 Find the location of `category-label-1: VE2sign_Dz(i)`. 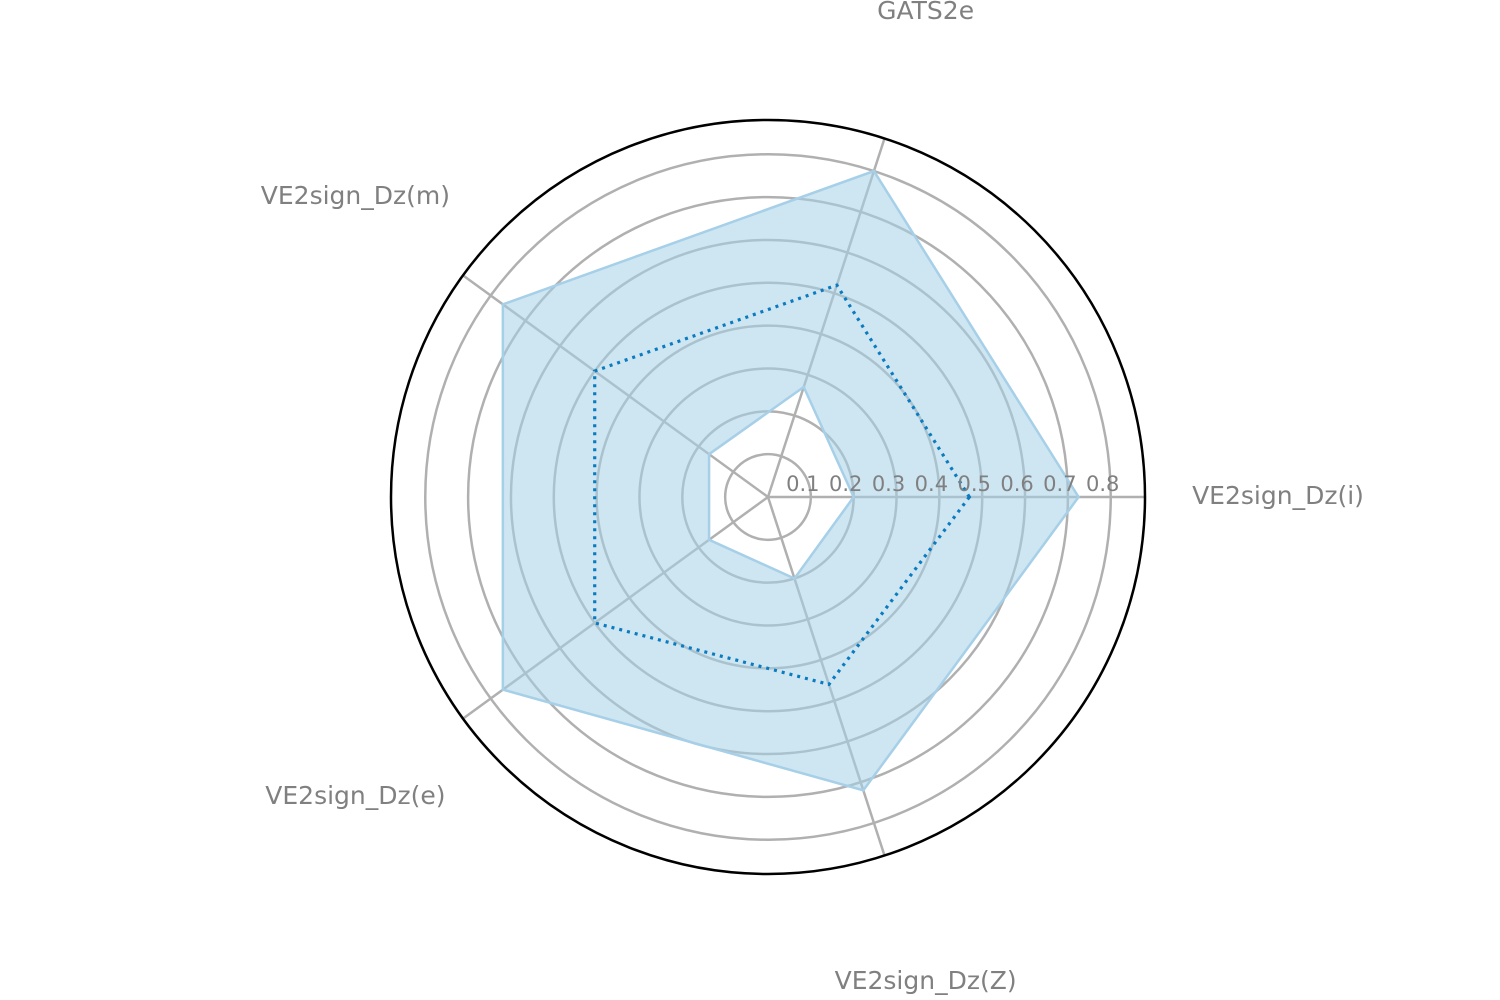

category-label-1: VE2sign_Dz(i) is located at coordinates (1278, 495).